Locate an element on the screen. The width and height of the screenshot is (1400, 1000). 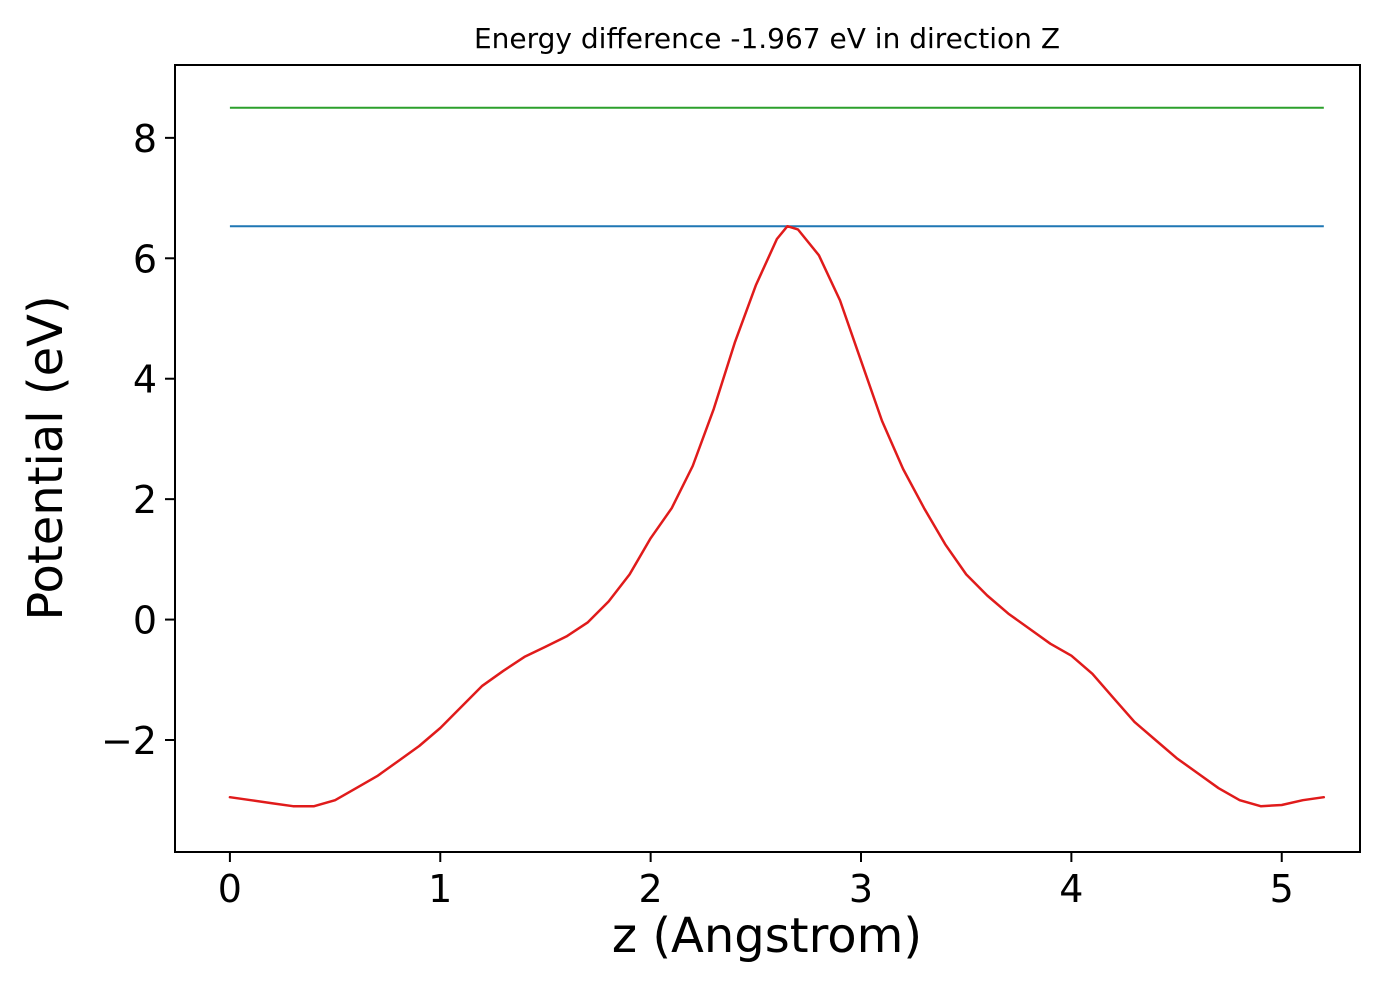
x-tick-label: 1 is located at coordinates (440, 889).